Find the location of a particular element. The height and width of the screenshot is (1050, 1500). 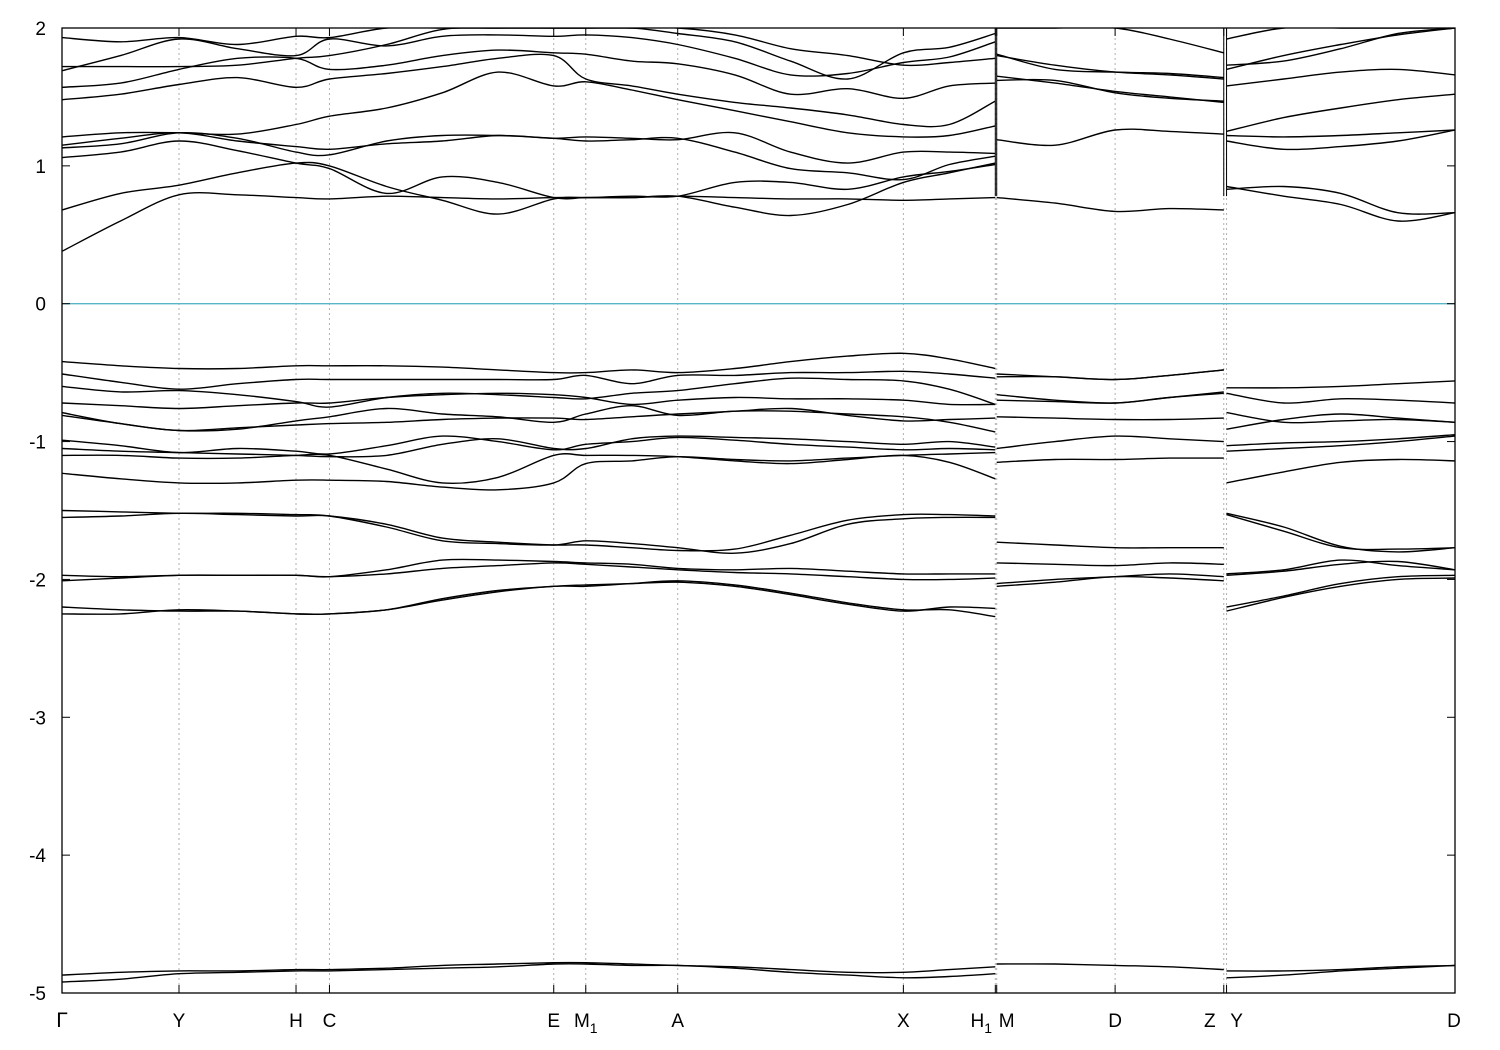

x-tick-label: X is located at coordinates (903, 1021).